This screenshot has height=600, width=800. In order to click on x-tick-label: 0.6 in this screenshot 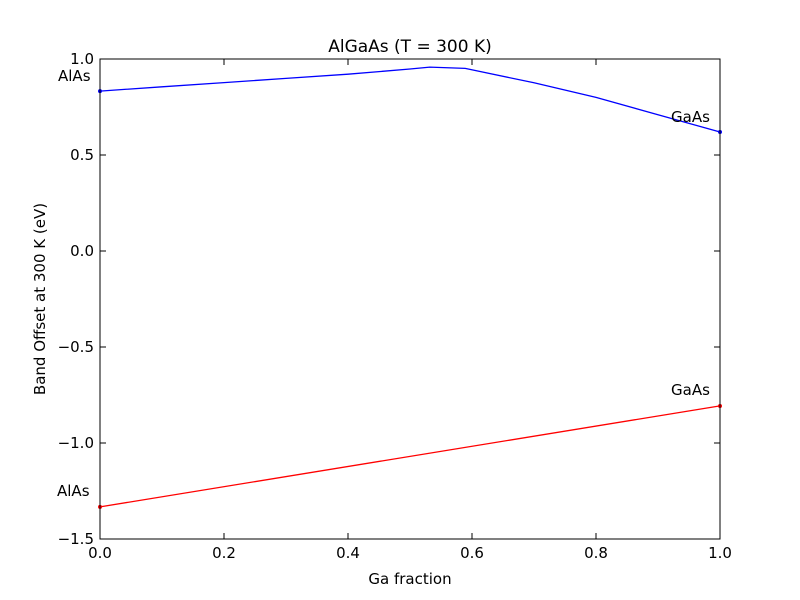, I will do `click(472, 553)`.